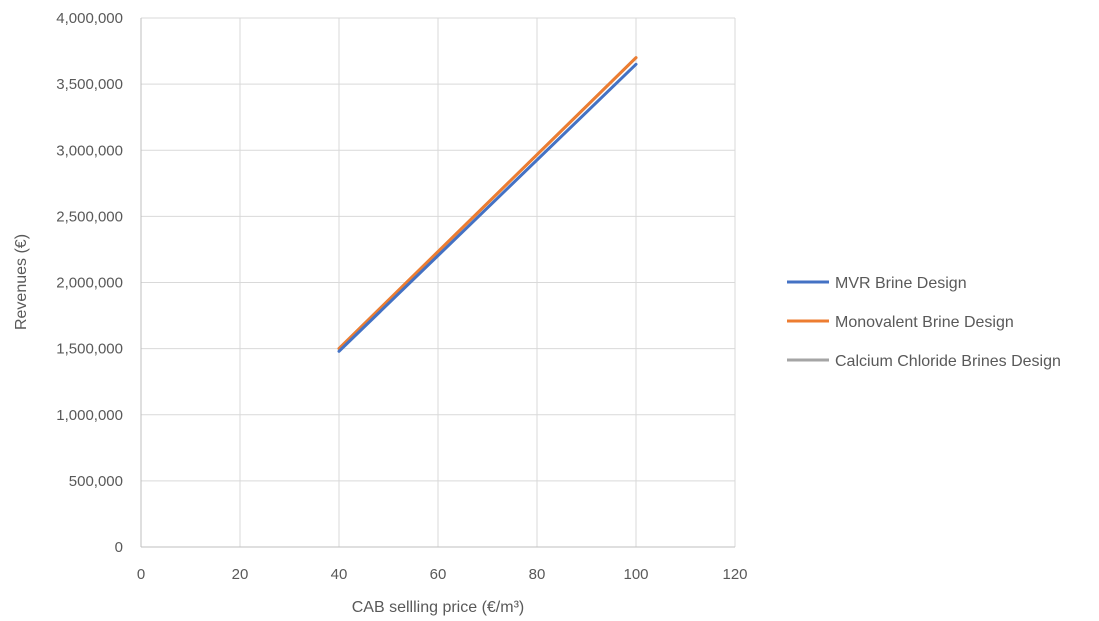  What do you see at coordinates (339, 574) in the screenshot?
I see `x-tick-label: 40` at bounding box center [339, 574].